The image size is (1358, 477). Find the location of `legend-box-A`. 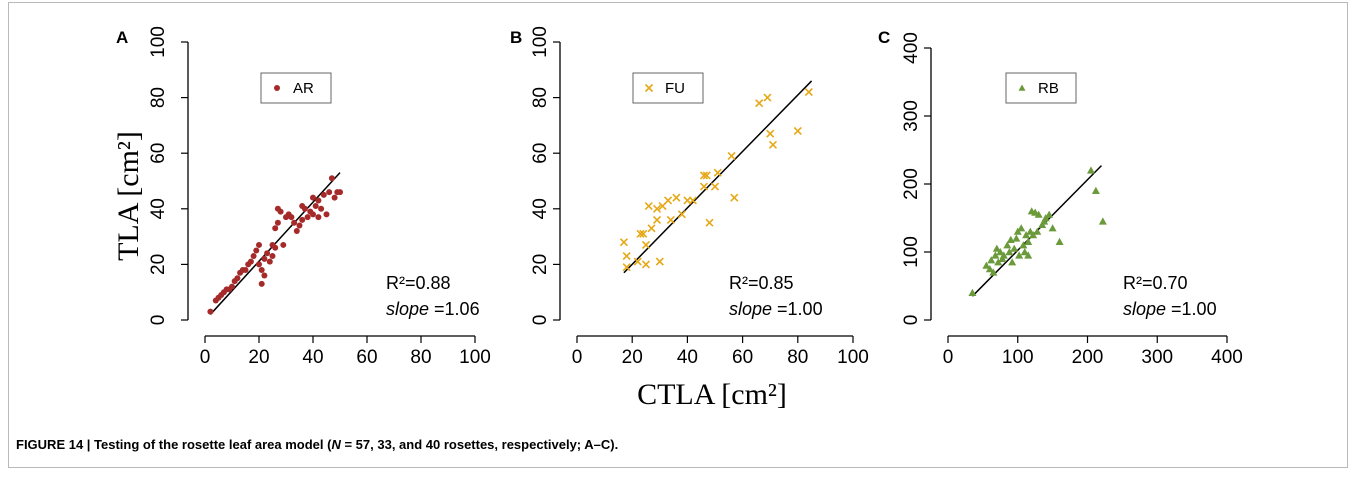

legend-box-A is located at coordinates (296, 88).